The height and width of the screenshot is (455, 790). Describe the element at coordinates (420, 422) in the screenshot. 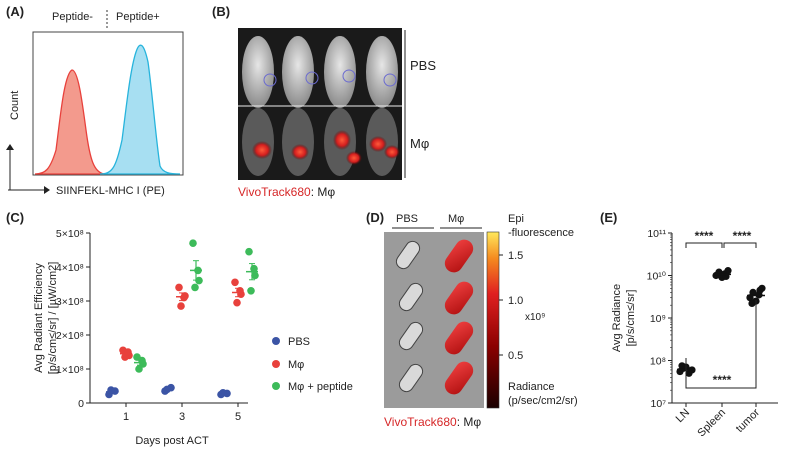

I see `tracer-name-d: VivoTrack680` at that location.